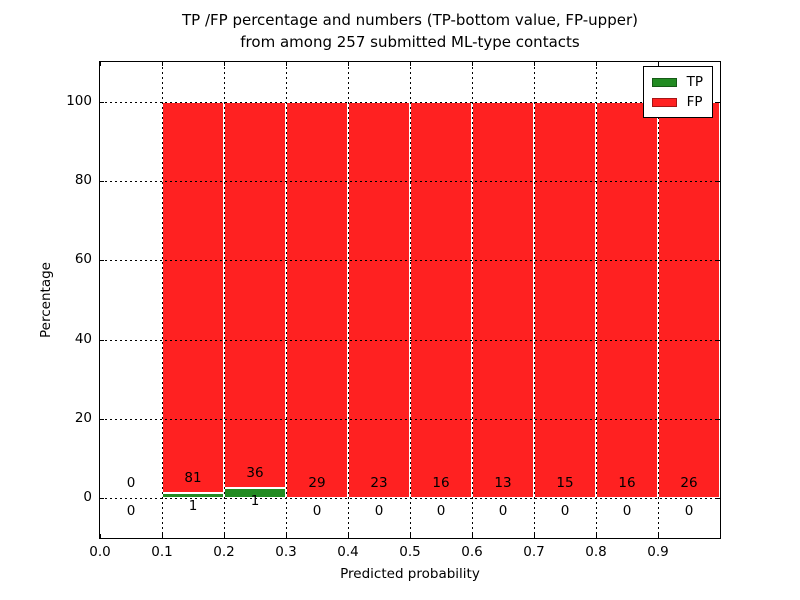  Describe the element at coordinates (46, 300) in the screenshot. I see `y-axis-label: Percentage` at that location.